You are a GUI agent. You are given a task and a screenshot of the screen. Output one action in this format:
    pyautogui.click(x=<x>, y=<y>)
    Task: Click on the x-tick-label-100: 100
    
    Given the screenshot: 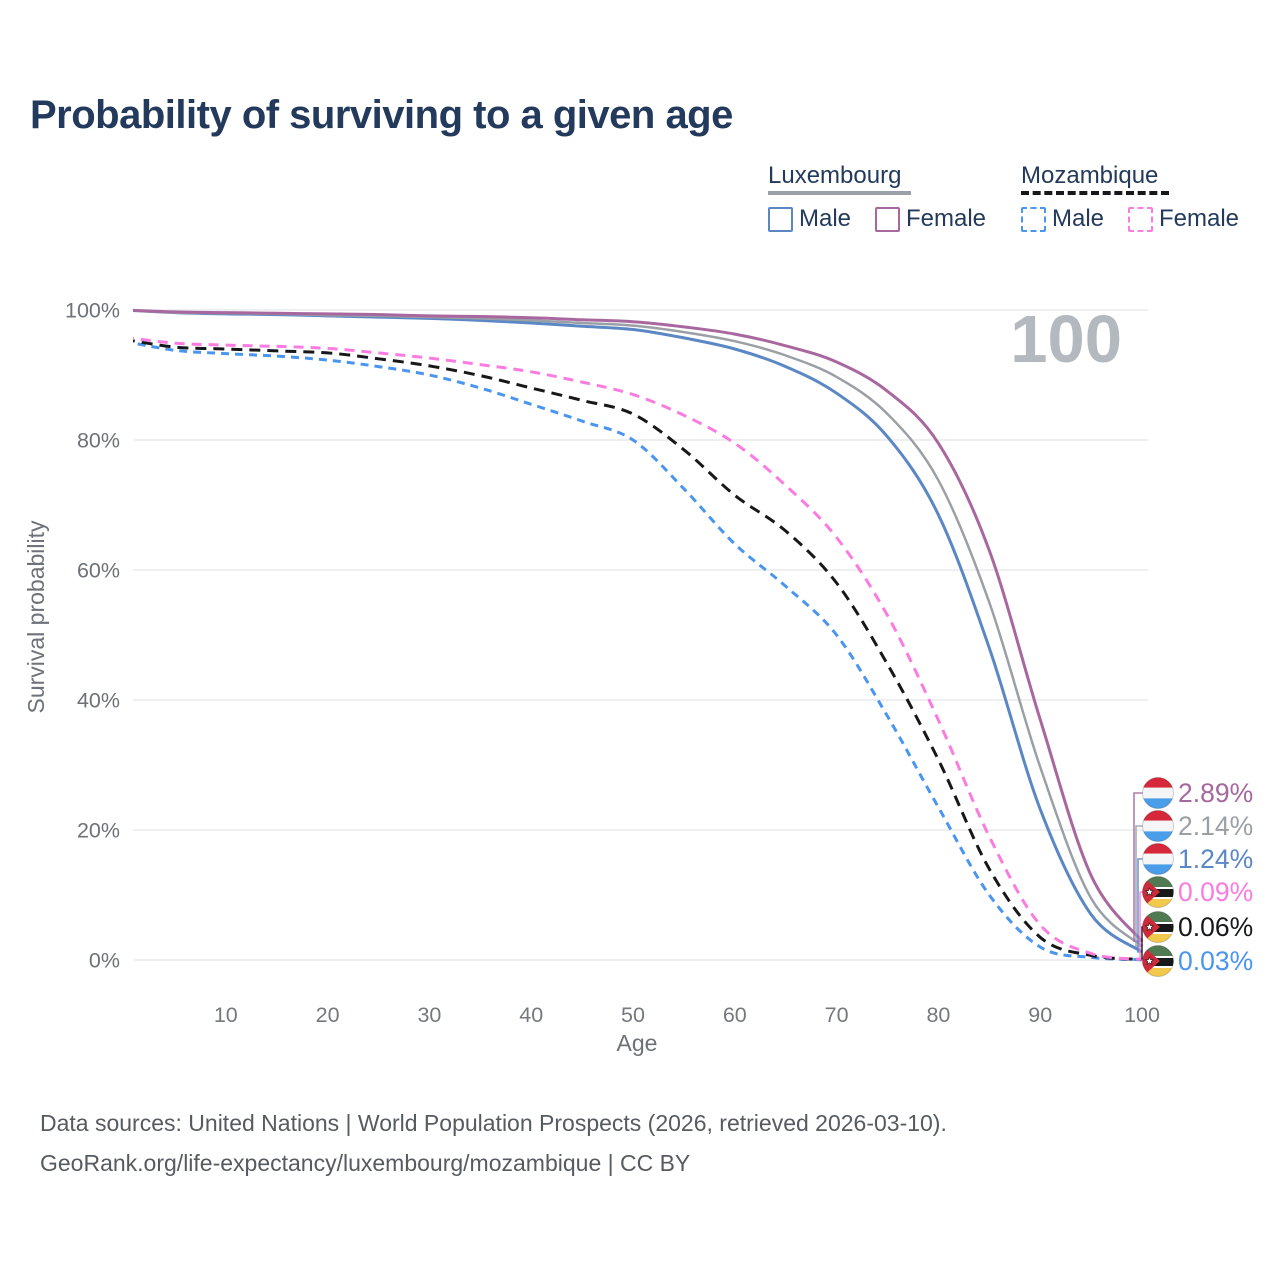 What is the action you would take?
    pyautogui.click(x=1142, y=1015)
    